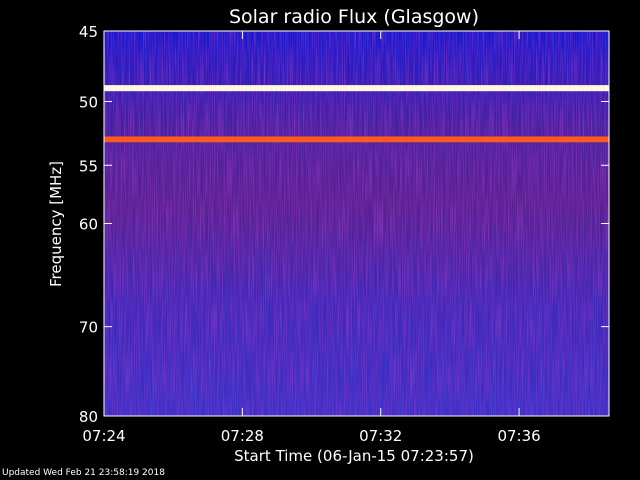  What do you see at coordinates (242, 436) in the screenshot?
I see `x-tick-label-1: 07:28` at bounding box center [242, 436].